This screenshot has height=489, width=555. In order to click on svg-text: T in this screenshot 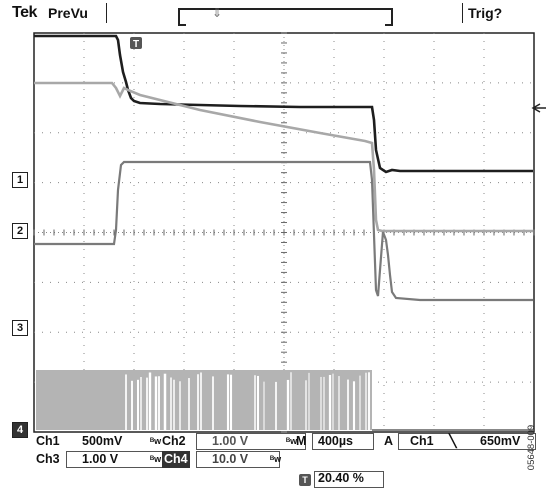, I will do `click(136, 44)`.